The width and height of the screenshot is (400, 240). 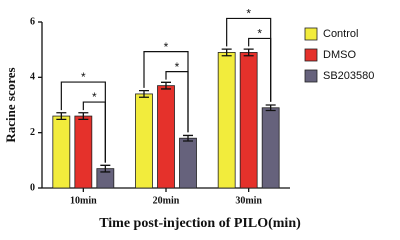 What do you see at coordinates (248, 200) in the screenshot?
I see `x-tick-label: 30min` at bounding box center [248, 200].